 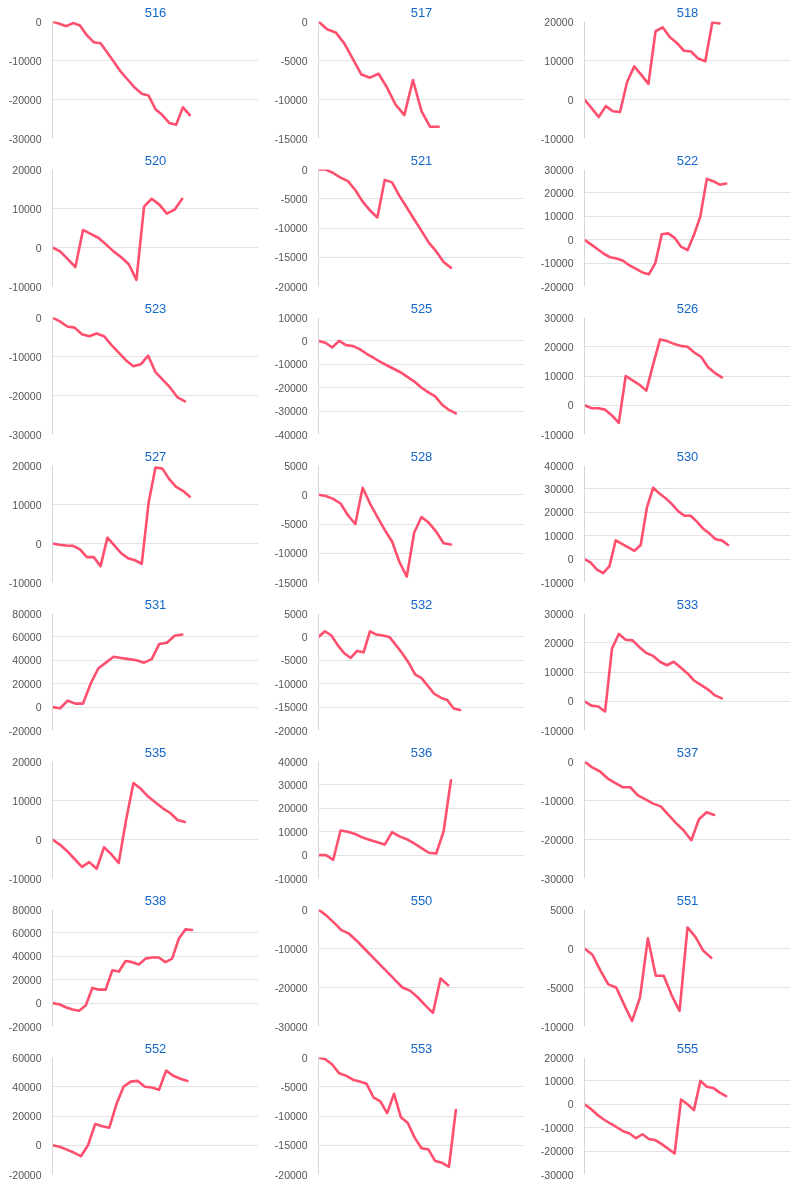 What do you see at coordinates (687, 900) in the screenshot?
I see `chart-title: 551` at bounding box center [687, 900].